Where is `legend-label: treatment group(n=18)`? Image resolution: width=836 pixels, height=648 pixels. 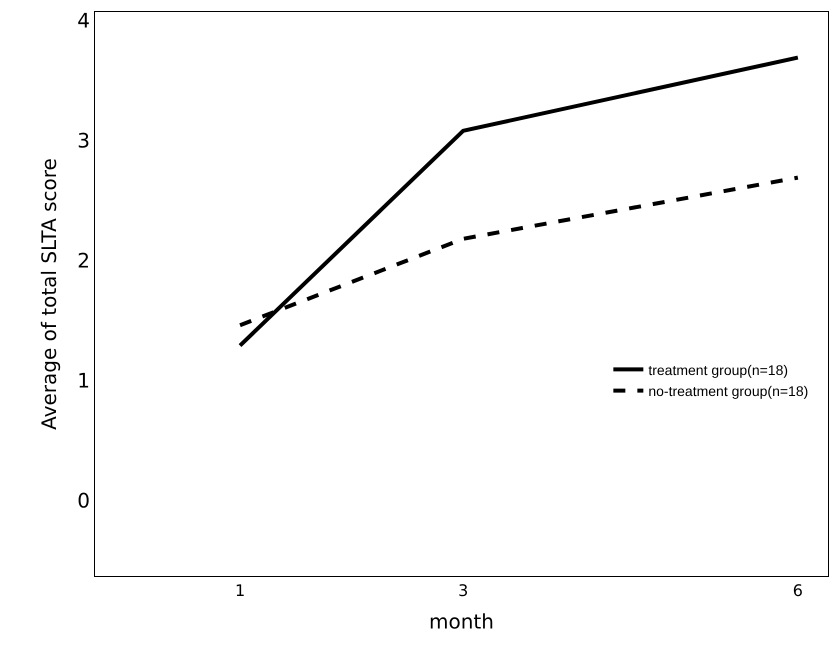
legend-label: treatment group(n=18) is located at coordinates (718, 370).